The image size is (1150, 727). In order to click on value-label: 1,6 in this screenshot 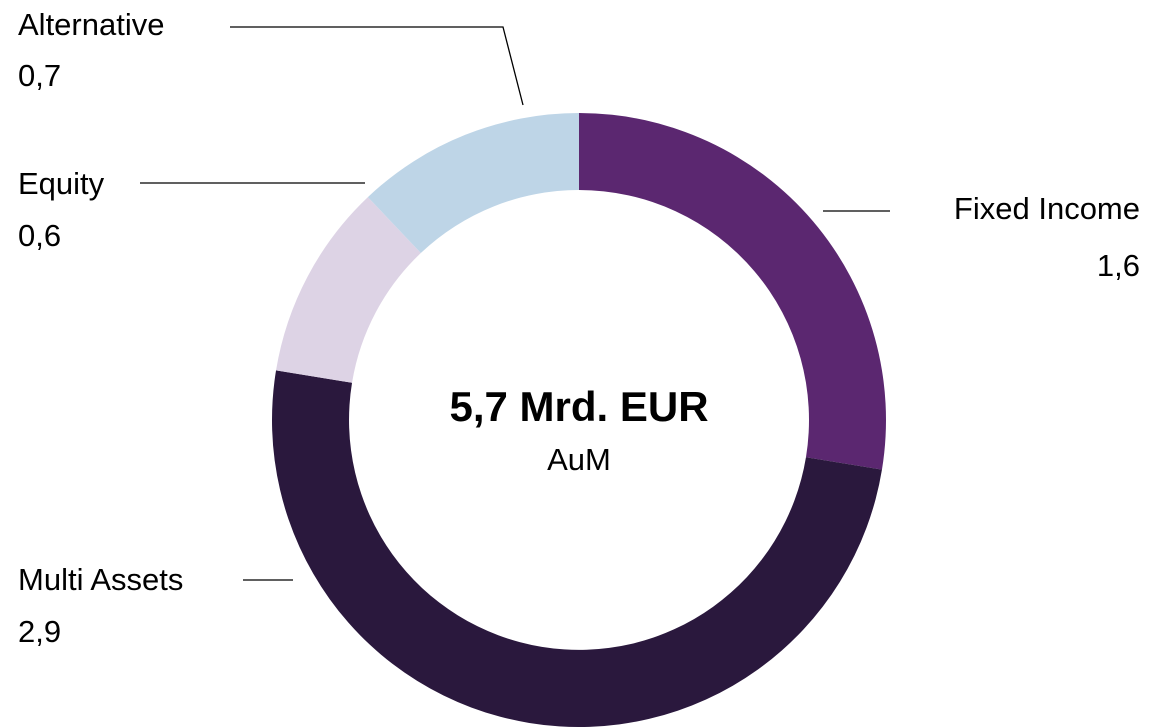, I will do `click(1118, 265)`.